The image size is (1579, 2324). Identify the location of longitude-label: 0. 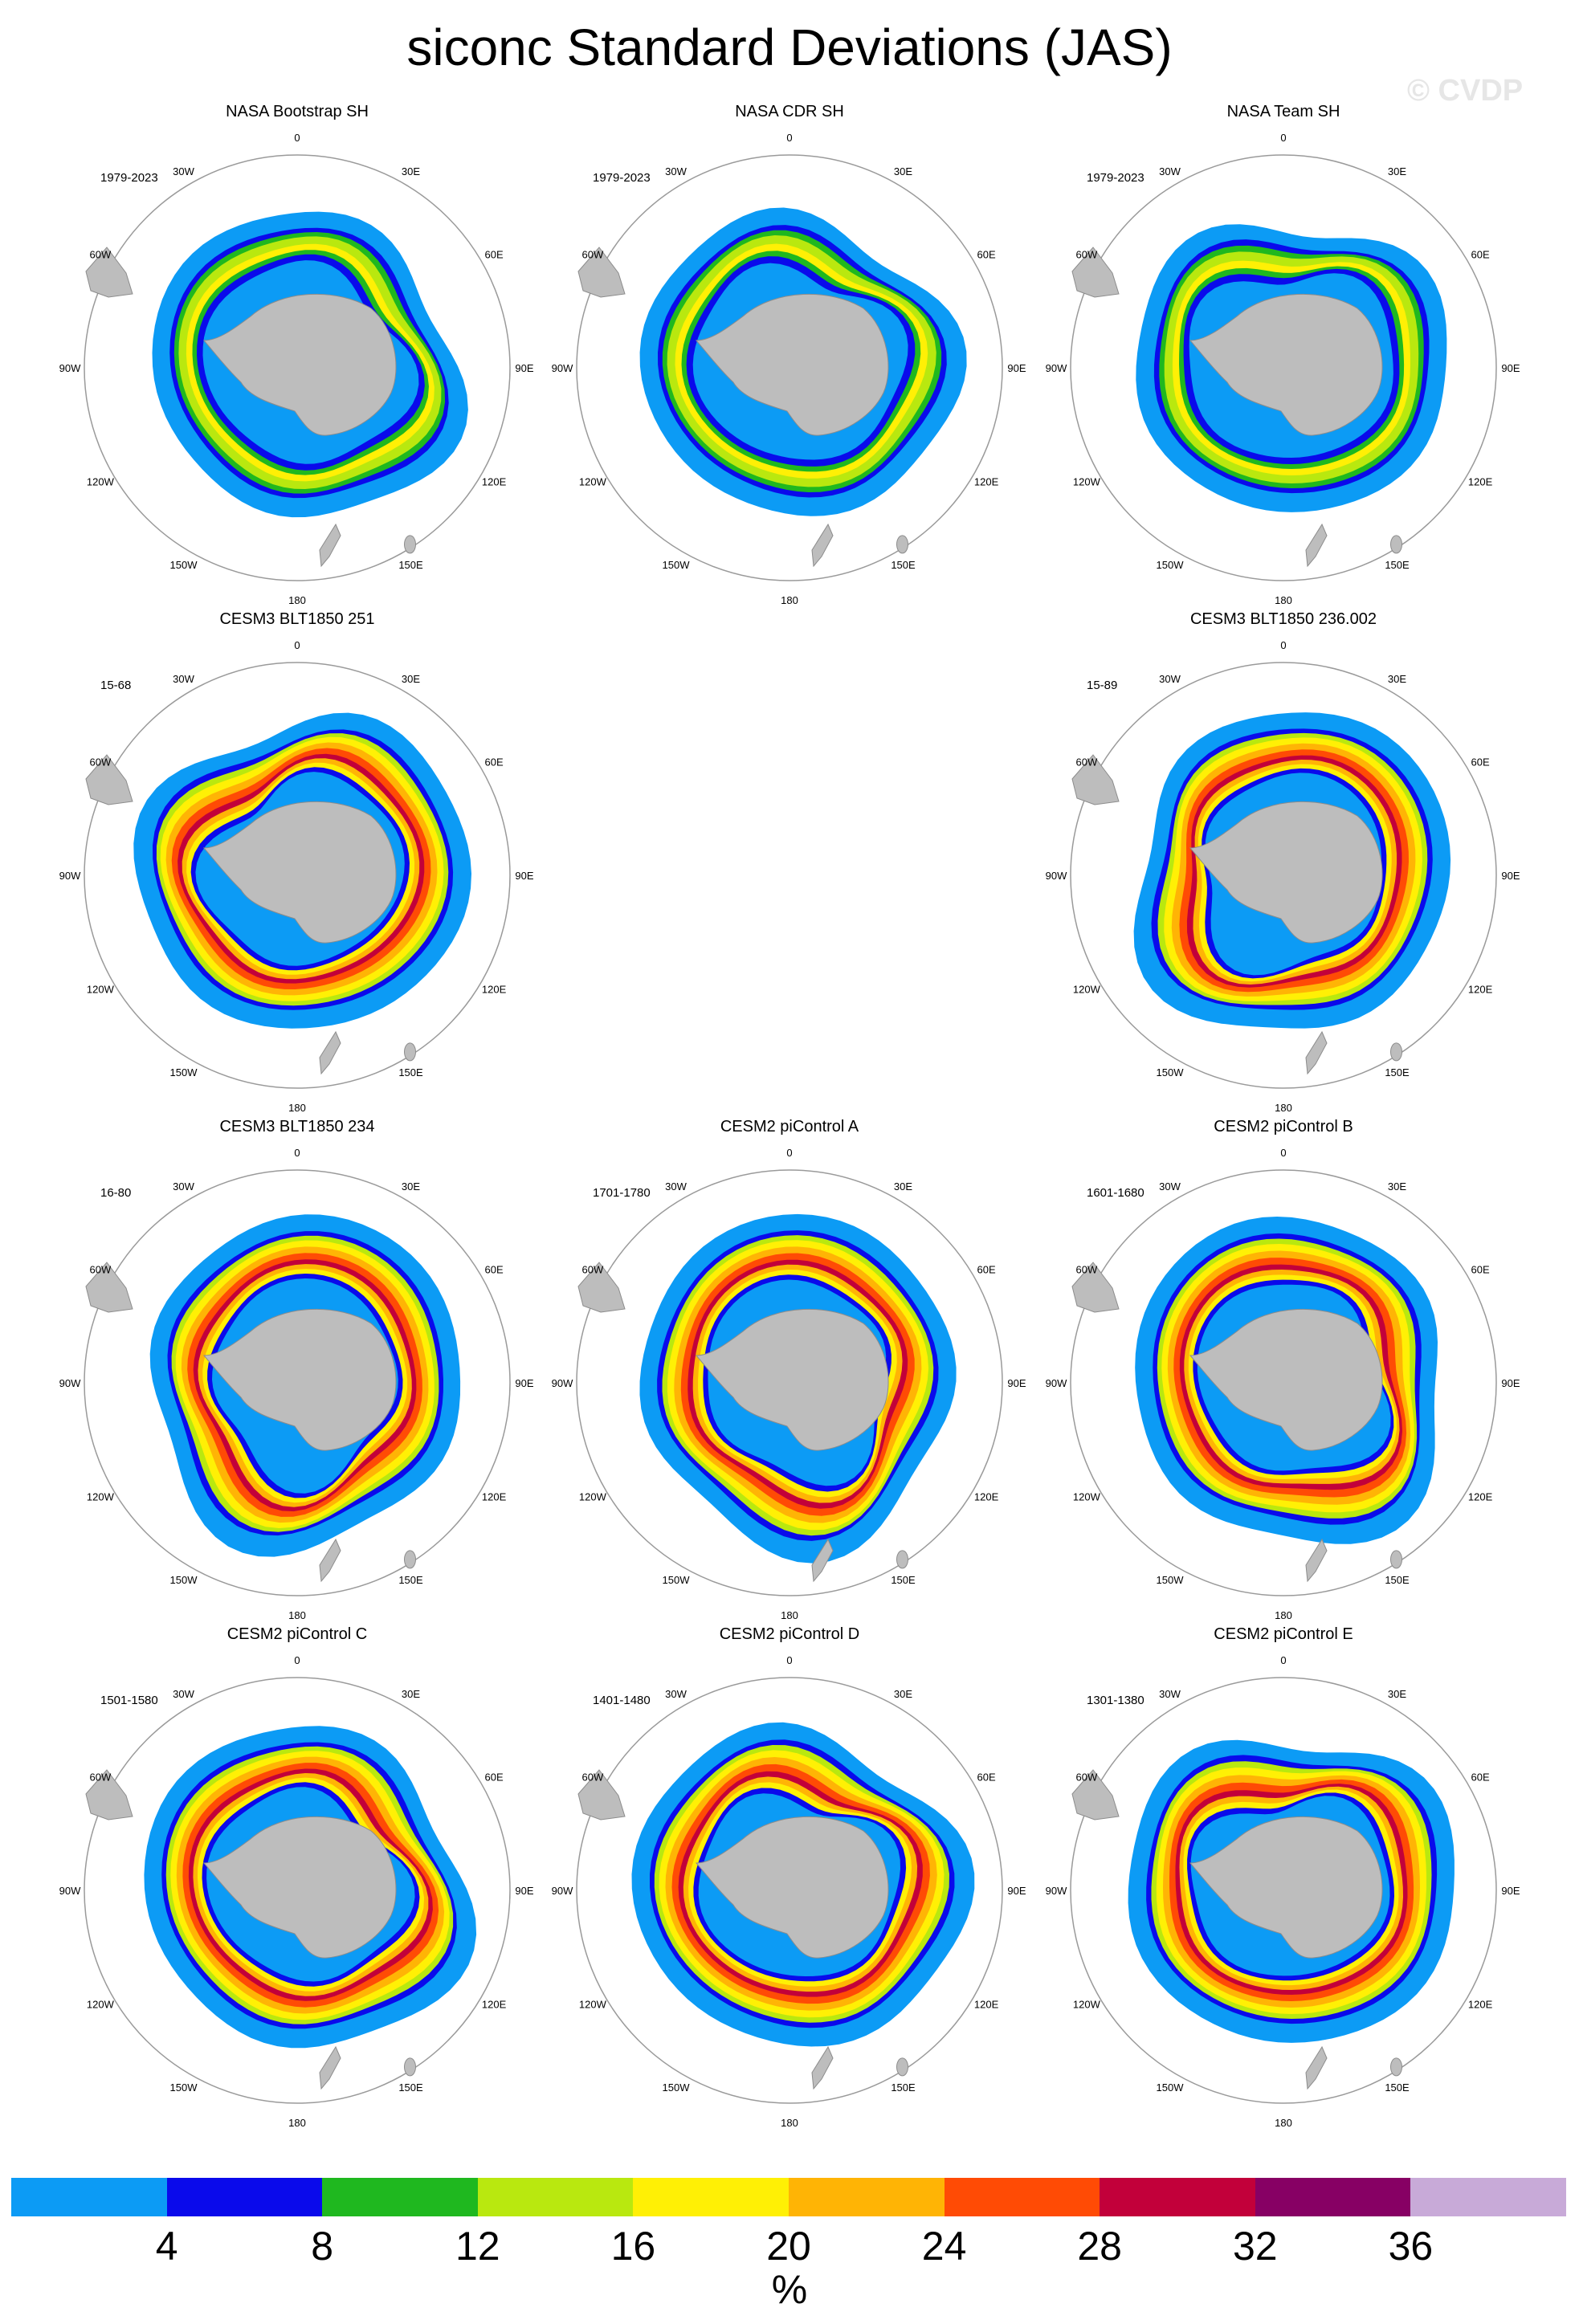
(1283, 645).